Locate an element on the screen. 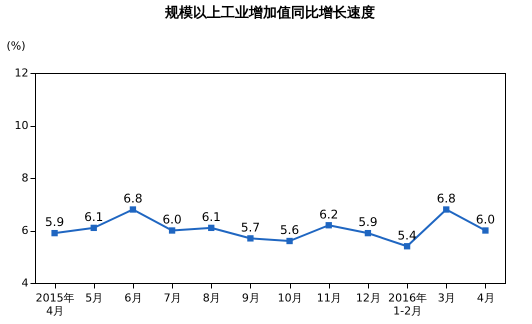 This screenshot has height=324, width=532. data-label: 6.2 is located at coordinates (328, 214).